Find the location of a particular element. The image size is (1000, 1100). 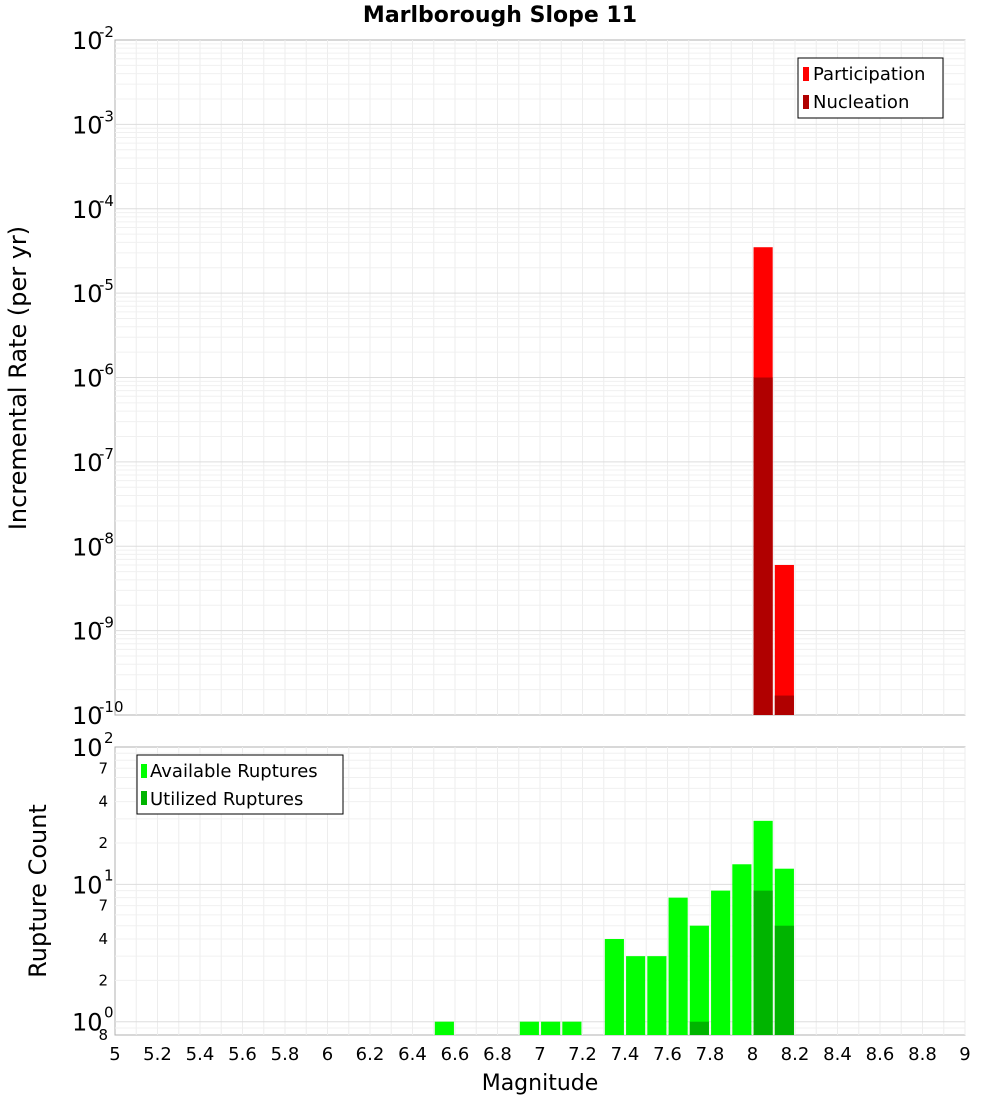

count-y-tick-exponent: 1 is located at coordinates (109, 875).